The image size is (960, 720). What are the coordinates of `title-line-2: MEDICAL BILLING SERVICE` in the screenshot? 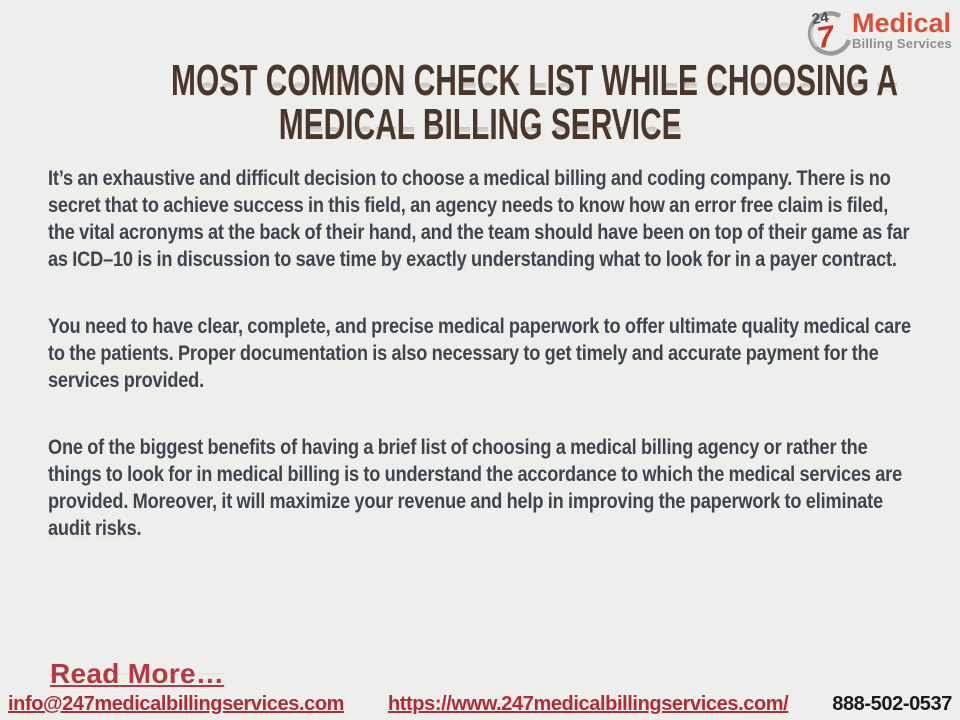 It's located at (480, 124).